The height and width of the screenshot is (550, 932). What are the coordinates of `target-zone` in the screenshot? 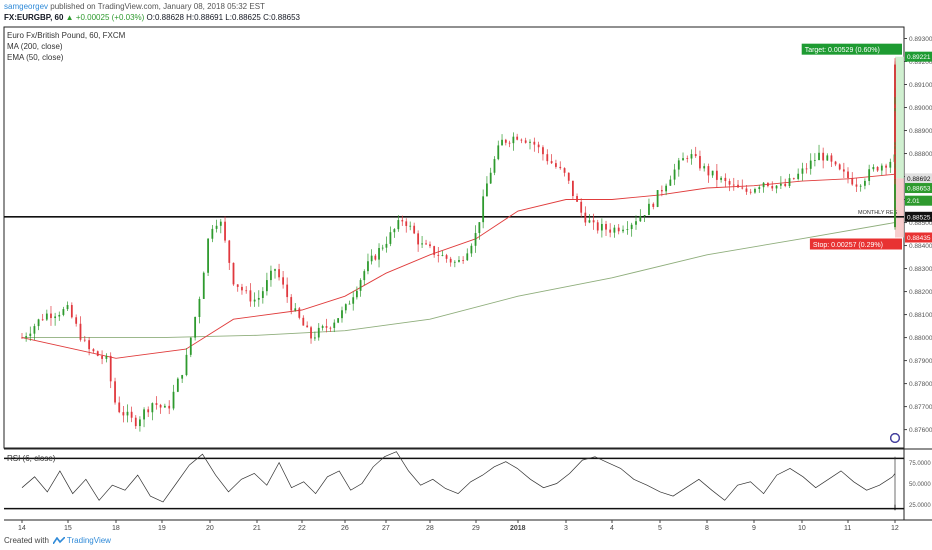 It's located at (899, 117).